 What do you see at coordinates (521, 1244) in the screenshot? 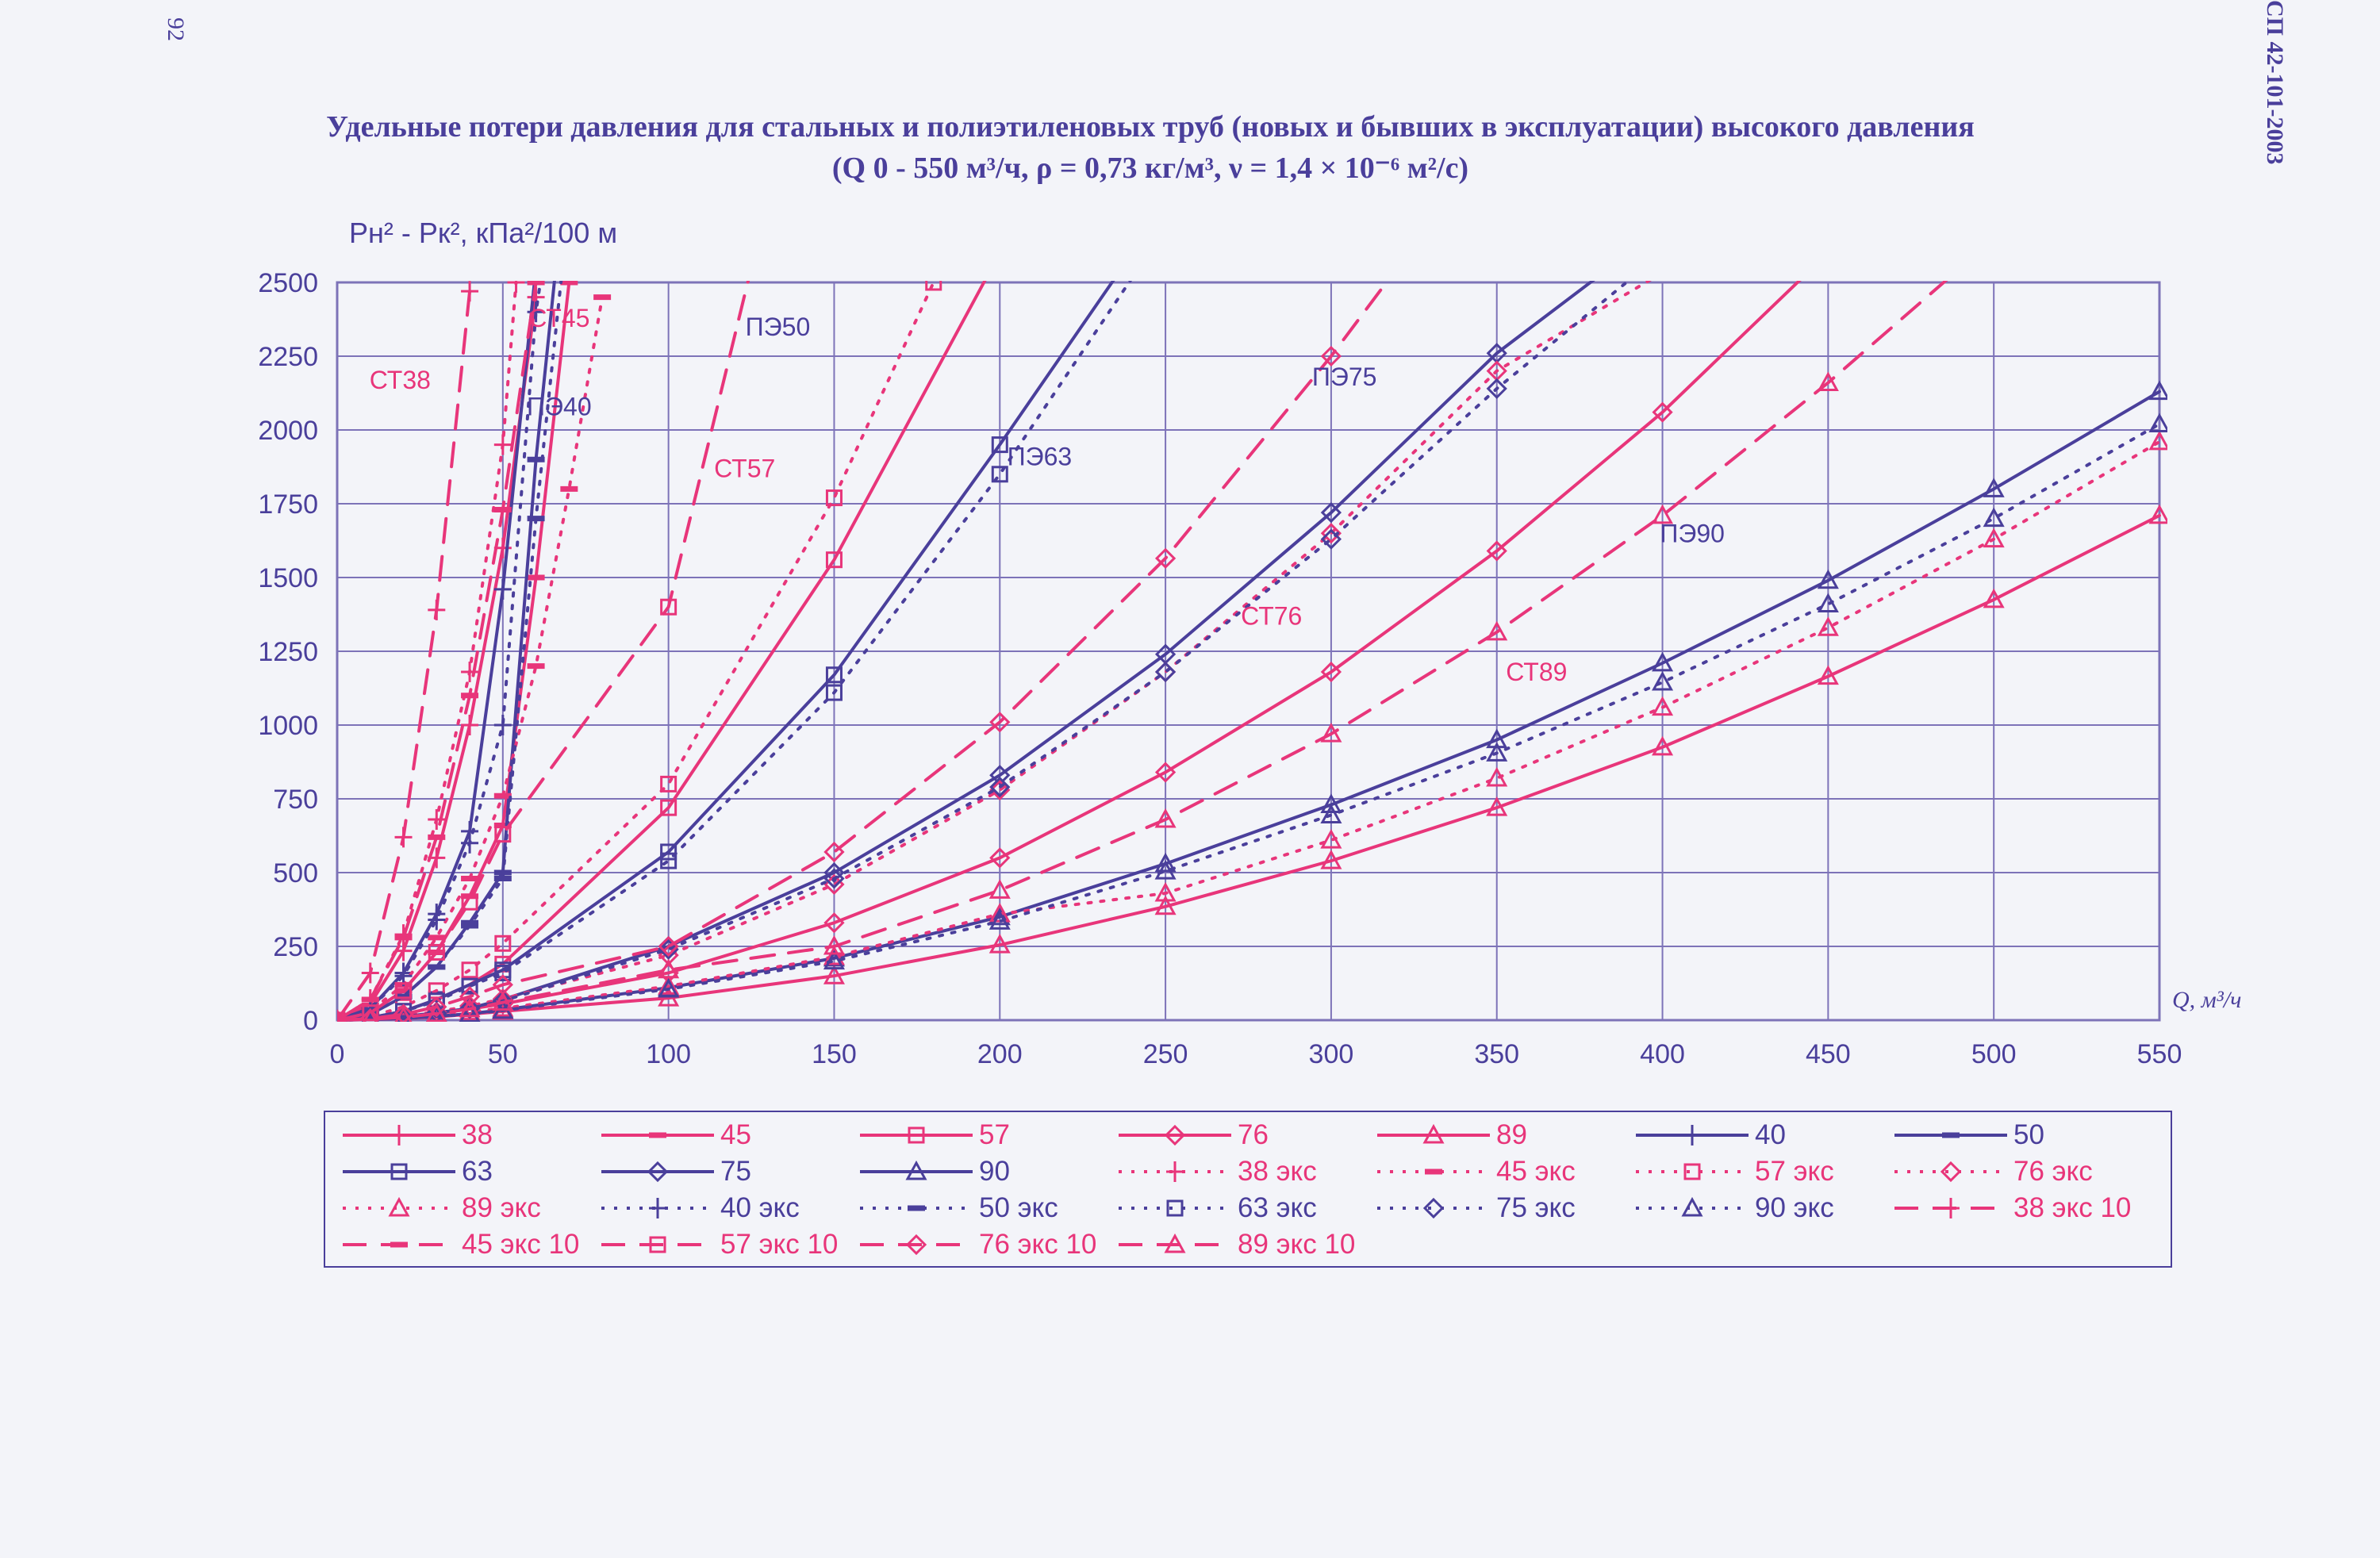
I see `legend-label: 45 экс 10` at bounding box center [521, 1244].